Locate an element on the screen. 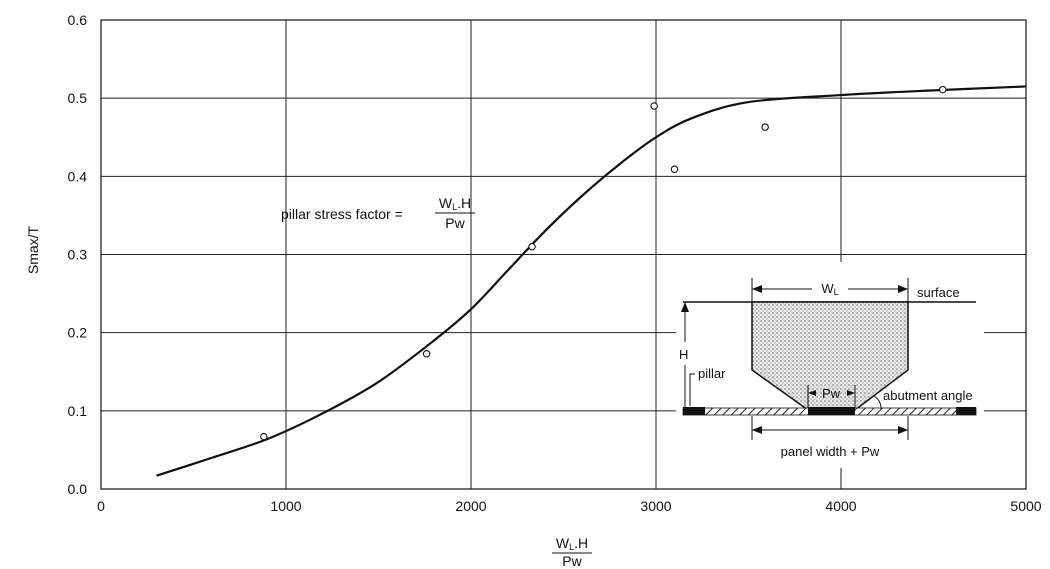  abutment-angle-label: abutment angle is located at coordinates (928, 395).